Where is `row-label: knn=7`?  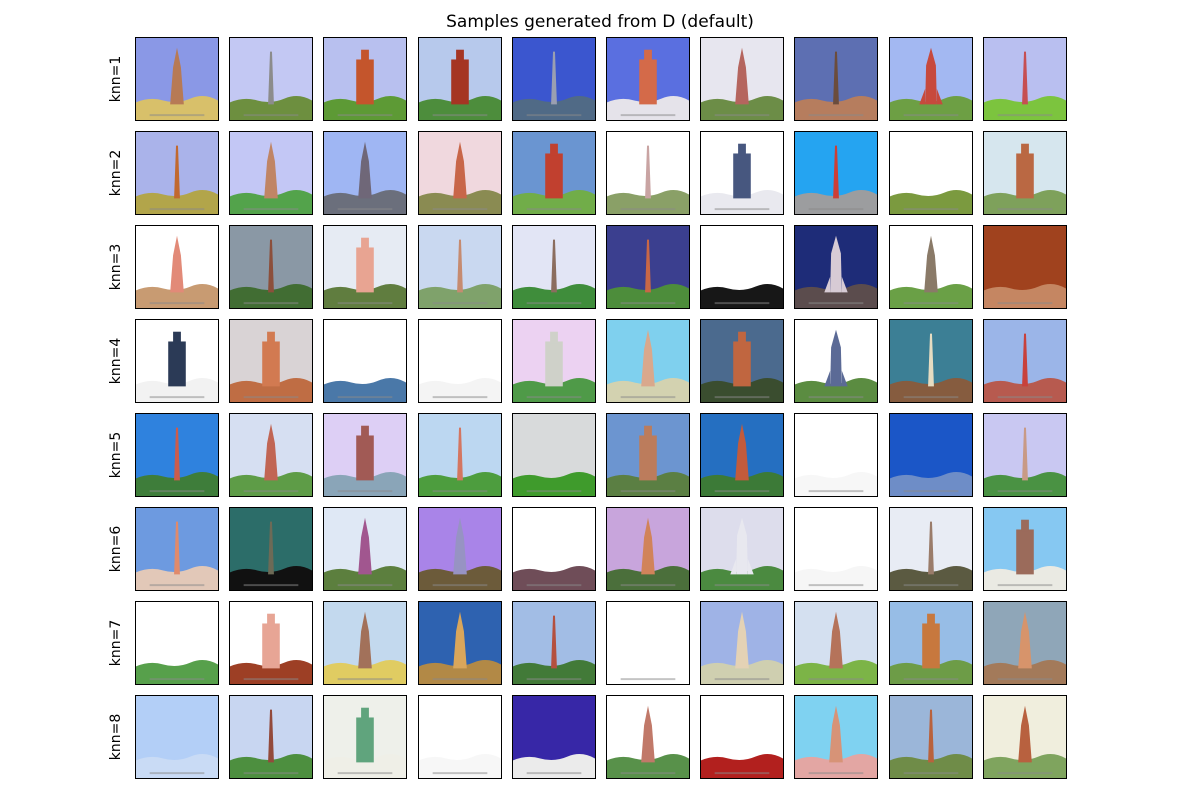
row-label: knn=7 is located at coordinates (116, 643).